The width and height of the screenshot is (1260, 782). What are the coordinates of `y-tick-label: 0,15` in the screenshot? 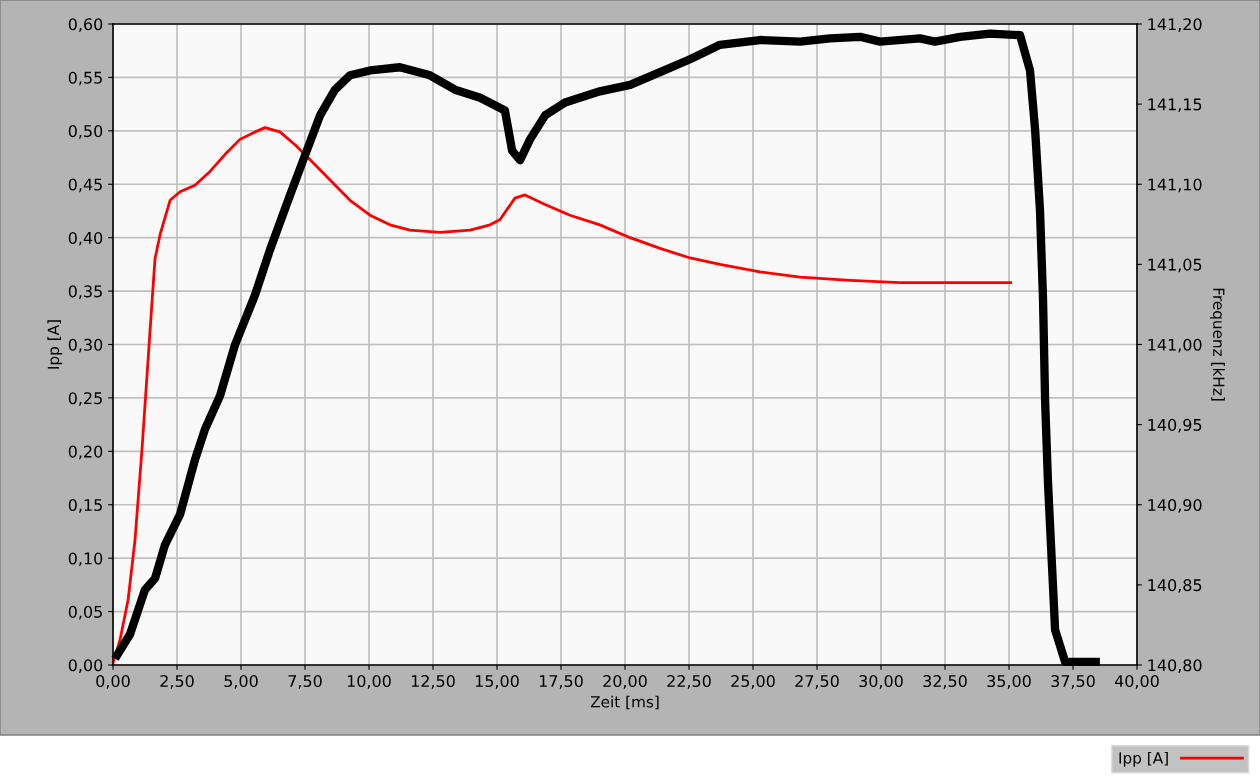 It's located at (85, 505).